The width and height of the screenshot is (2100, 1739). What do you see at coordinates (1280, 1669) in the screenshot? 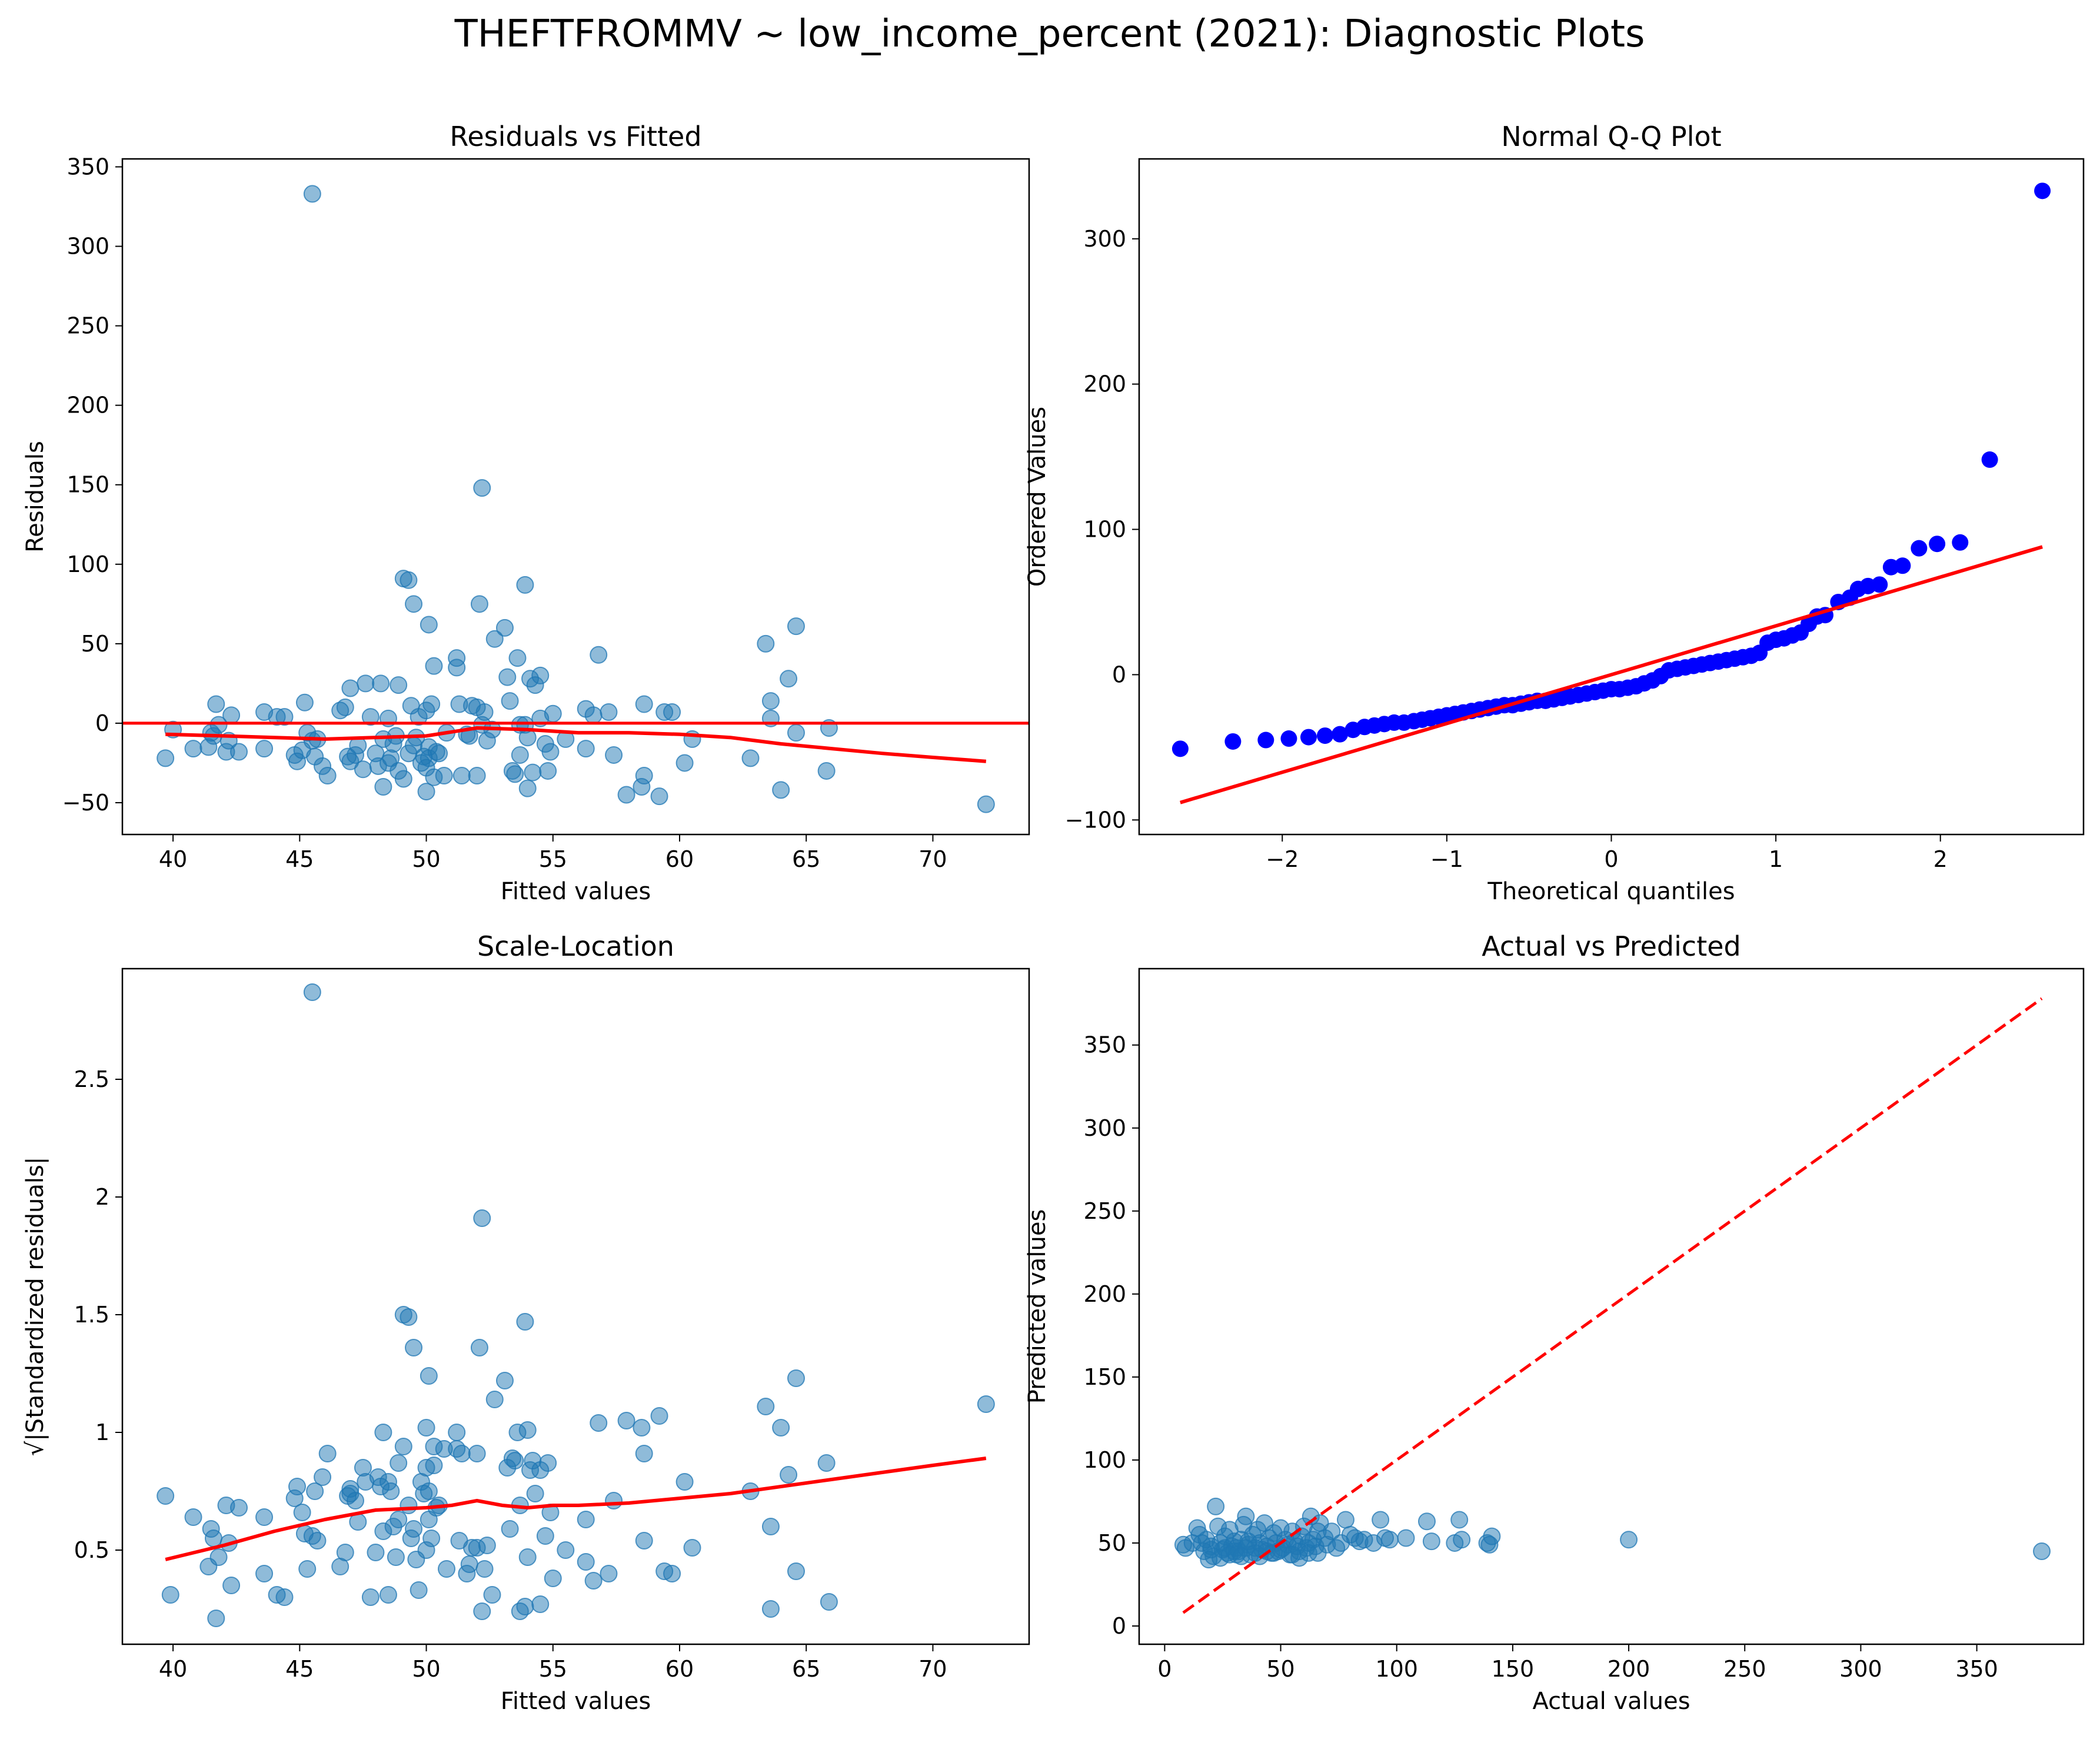
I see `x-tick-label: 50` at bounding box center [1280, 1669].